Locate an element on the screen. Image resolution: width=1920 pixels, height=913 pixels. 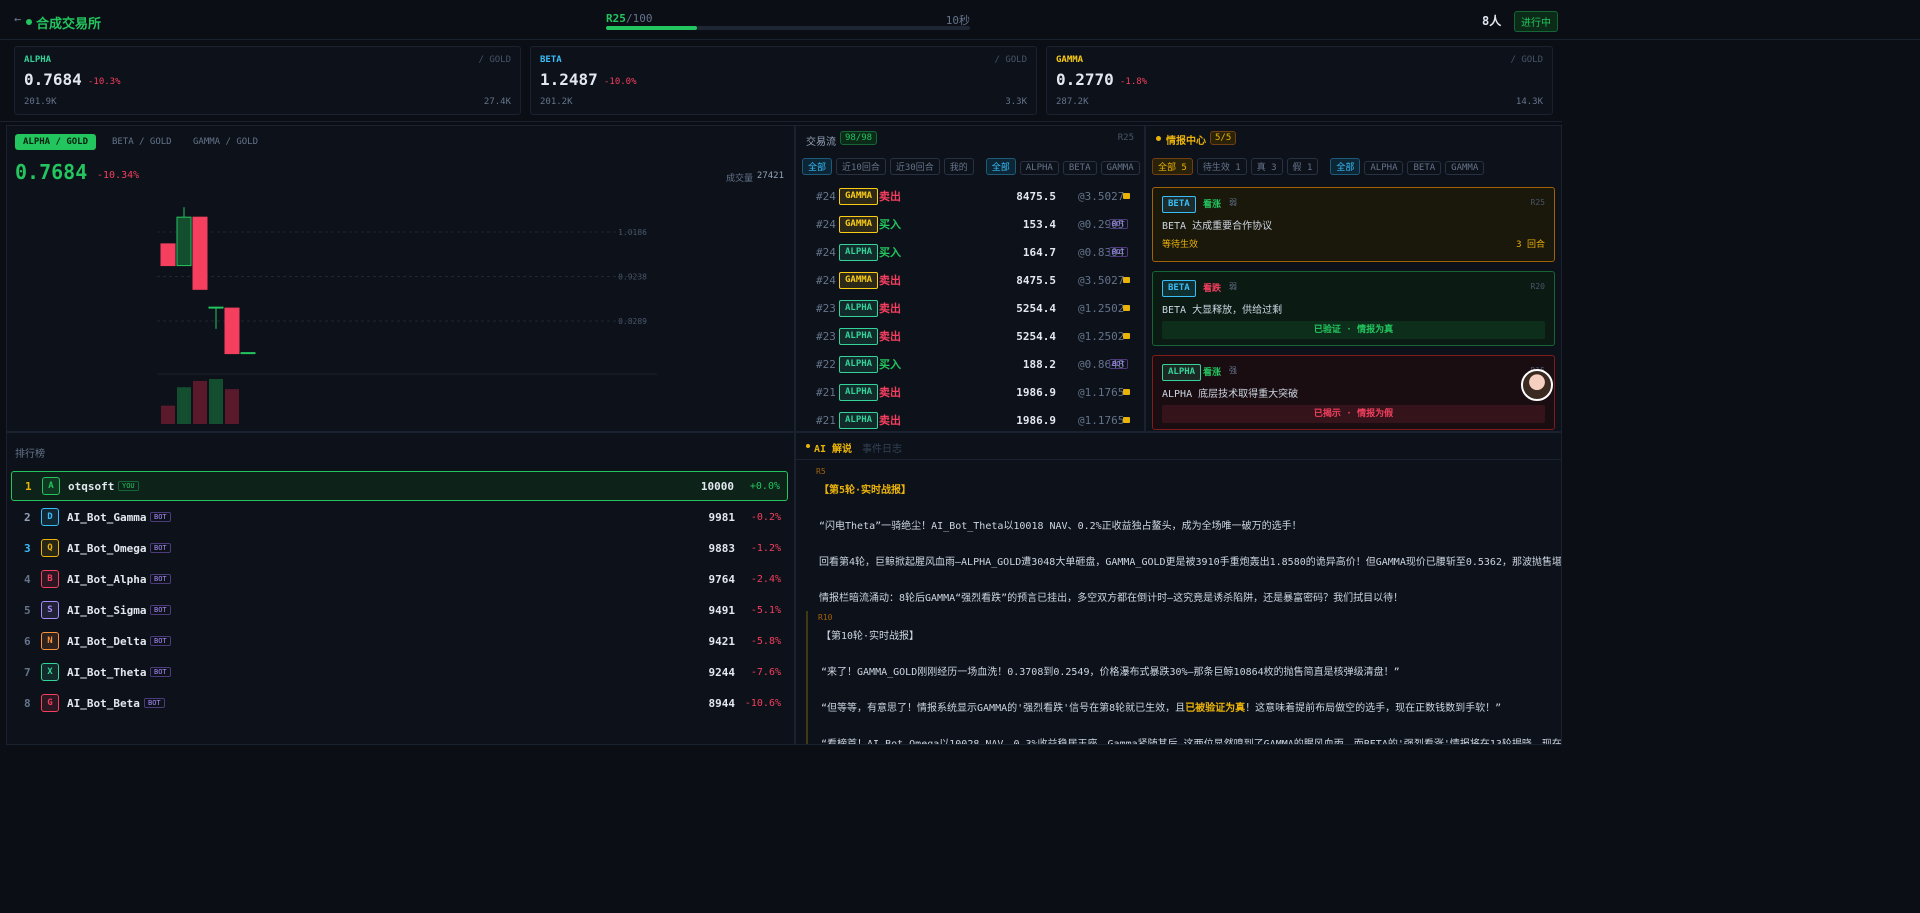
divider is located at coordinates (781, 121).